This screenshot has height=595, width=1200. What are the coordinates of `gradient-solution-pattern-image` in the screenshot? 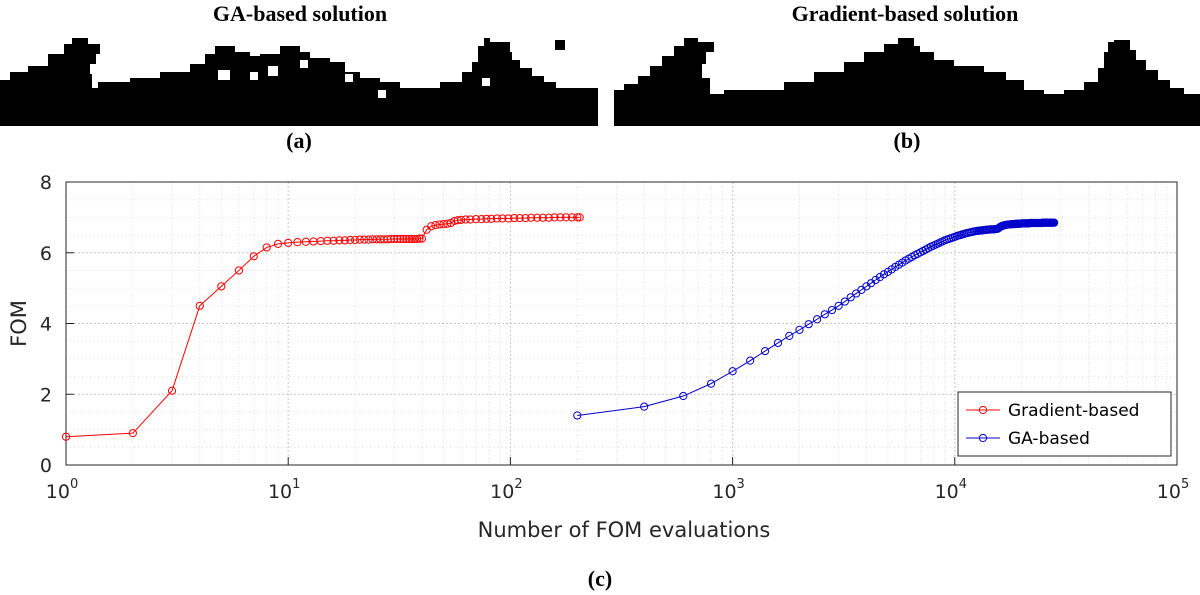 It's located at (907, 82).